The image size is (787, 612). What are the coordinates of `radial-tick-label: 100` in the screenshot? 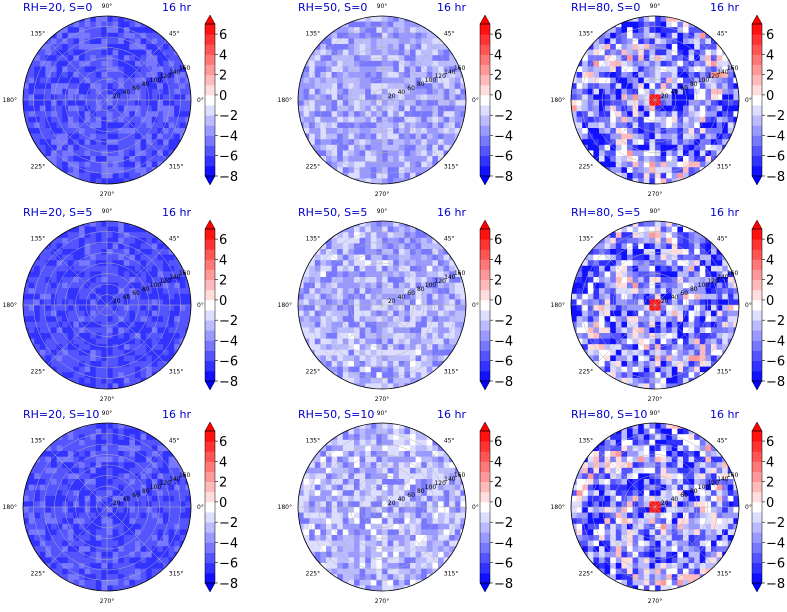 It's located at (431, 80).